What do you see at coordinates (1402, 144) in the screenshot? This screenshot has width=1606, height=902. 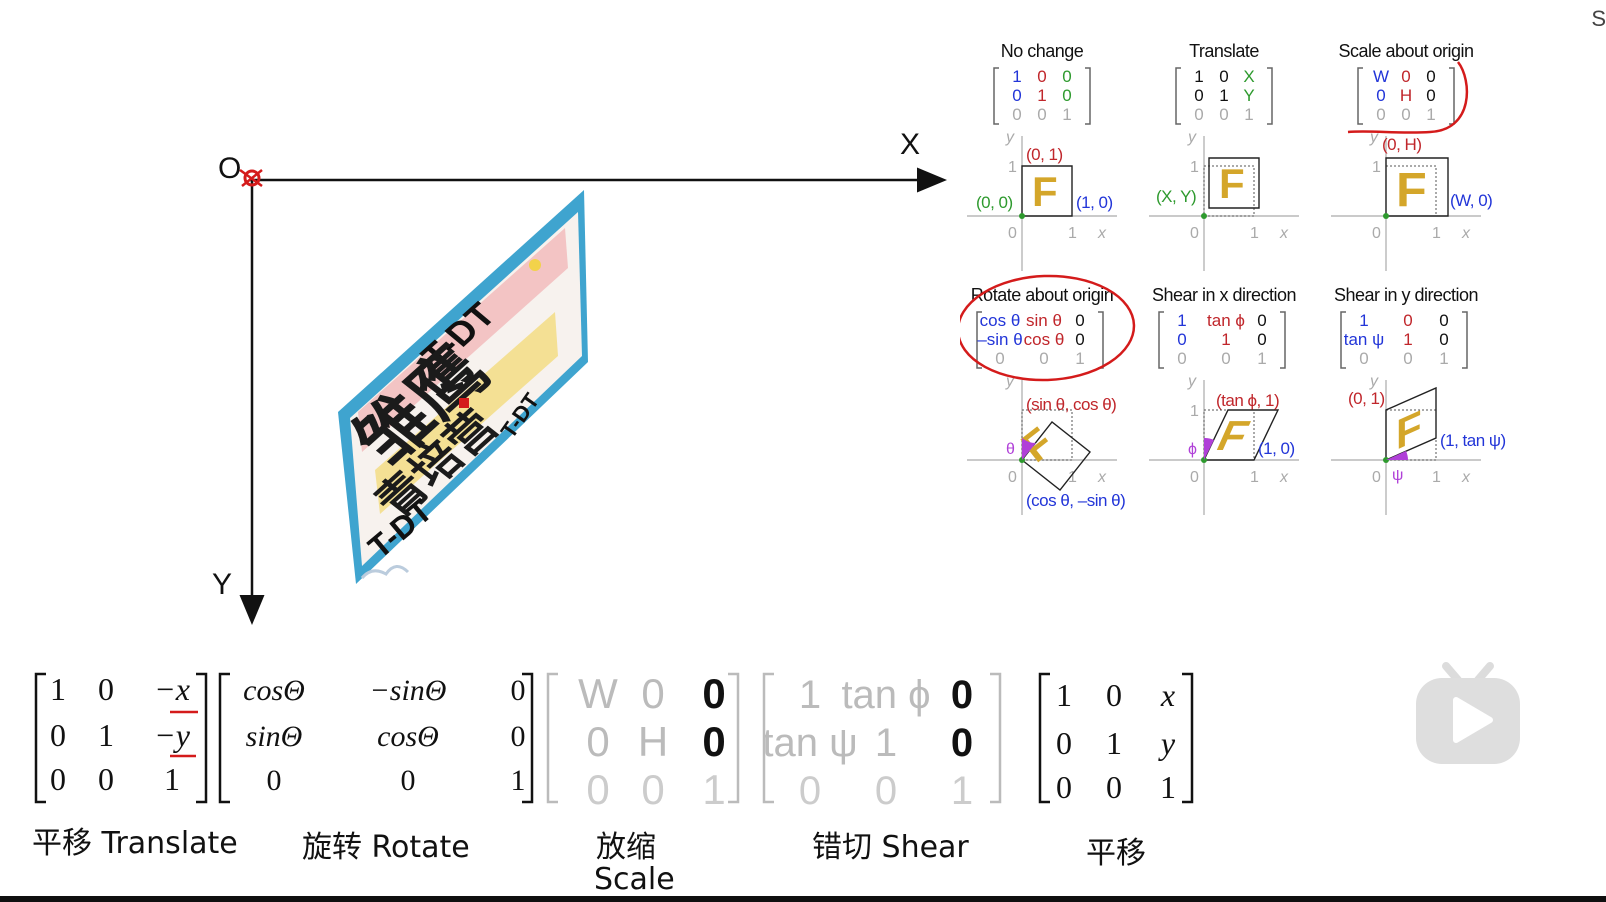 I see `point-label: (0, H)` at bounding box center [1402, 144].